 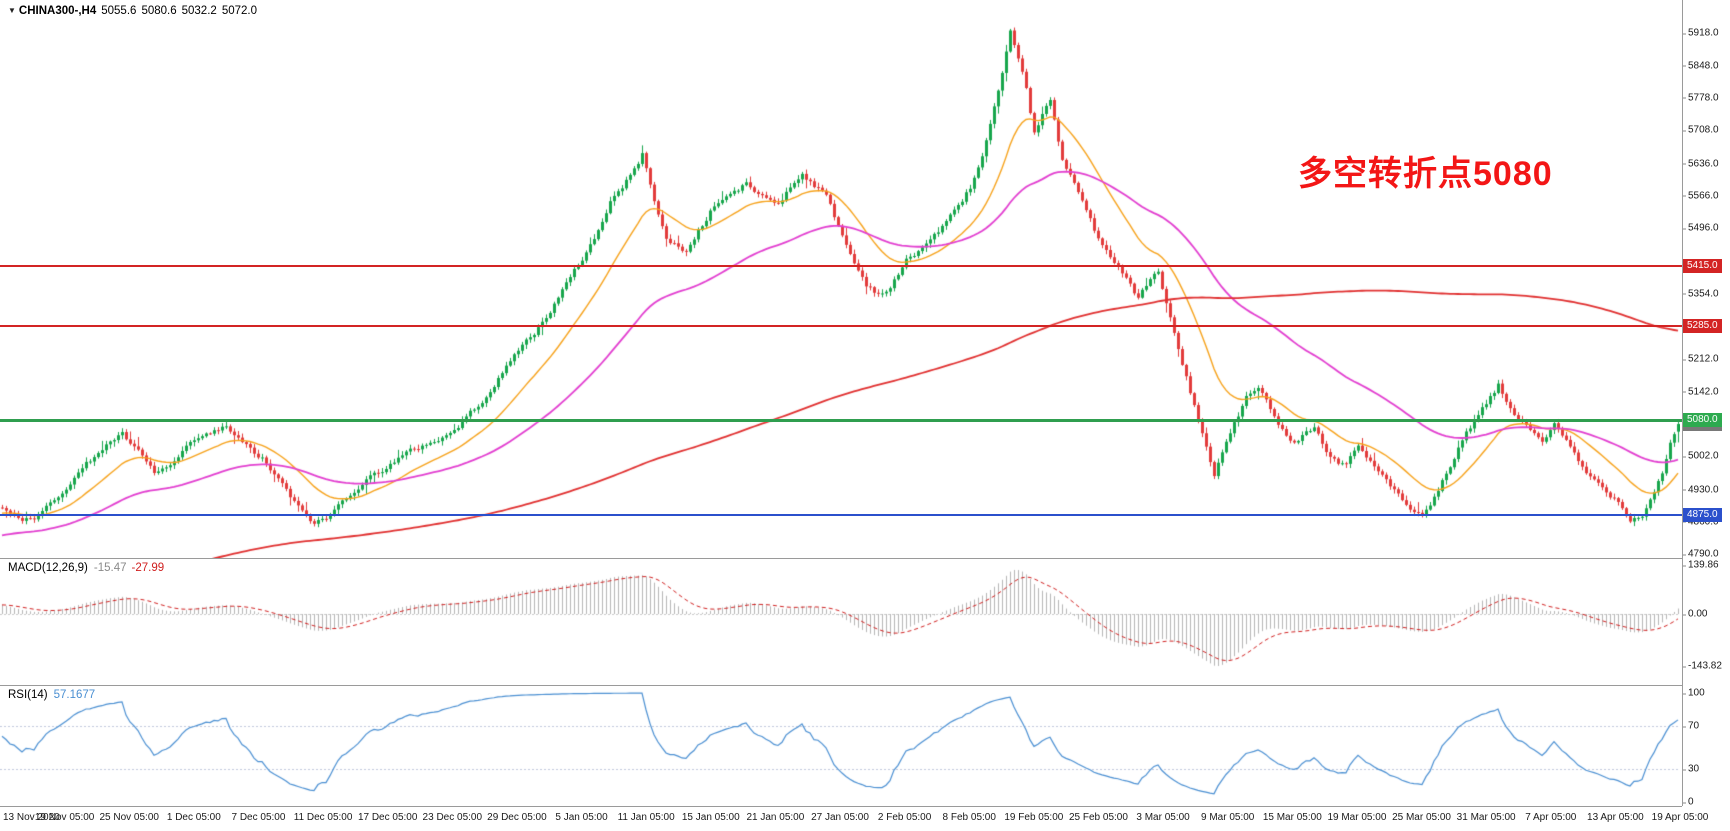 I want to click on price-badge-5285.0: 5285.0, so click(x=1702, y=325).